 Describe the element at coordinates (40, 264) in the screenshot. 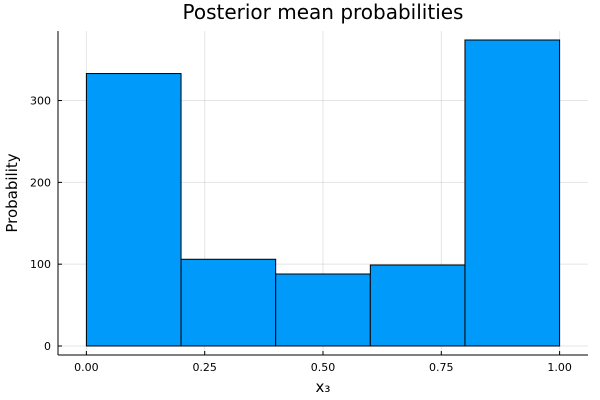

I see `y-tick-label: 100` at that location.